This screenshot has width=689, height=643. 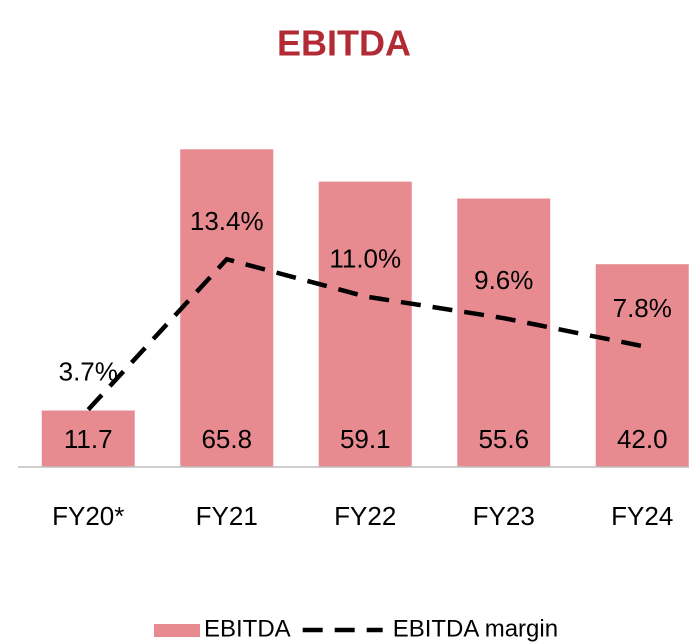 What do you see at coordinates (503, 280) in the screenshot?
I see `line-value-label: 9.6%` at bounding box center [503, 280].